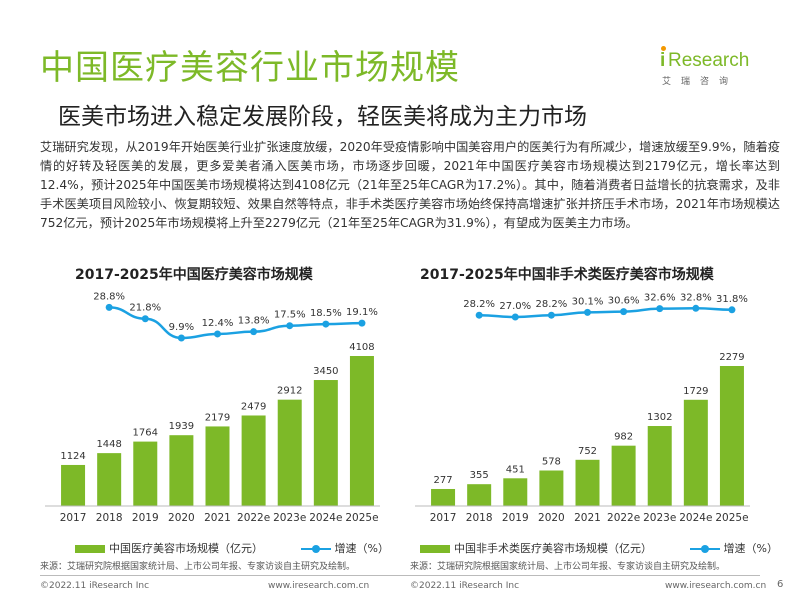  Describe the element at coordinates (443, 497) in the screenshot. I see `chart2-bar-2017` at that location.